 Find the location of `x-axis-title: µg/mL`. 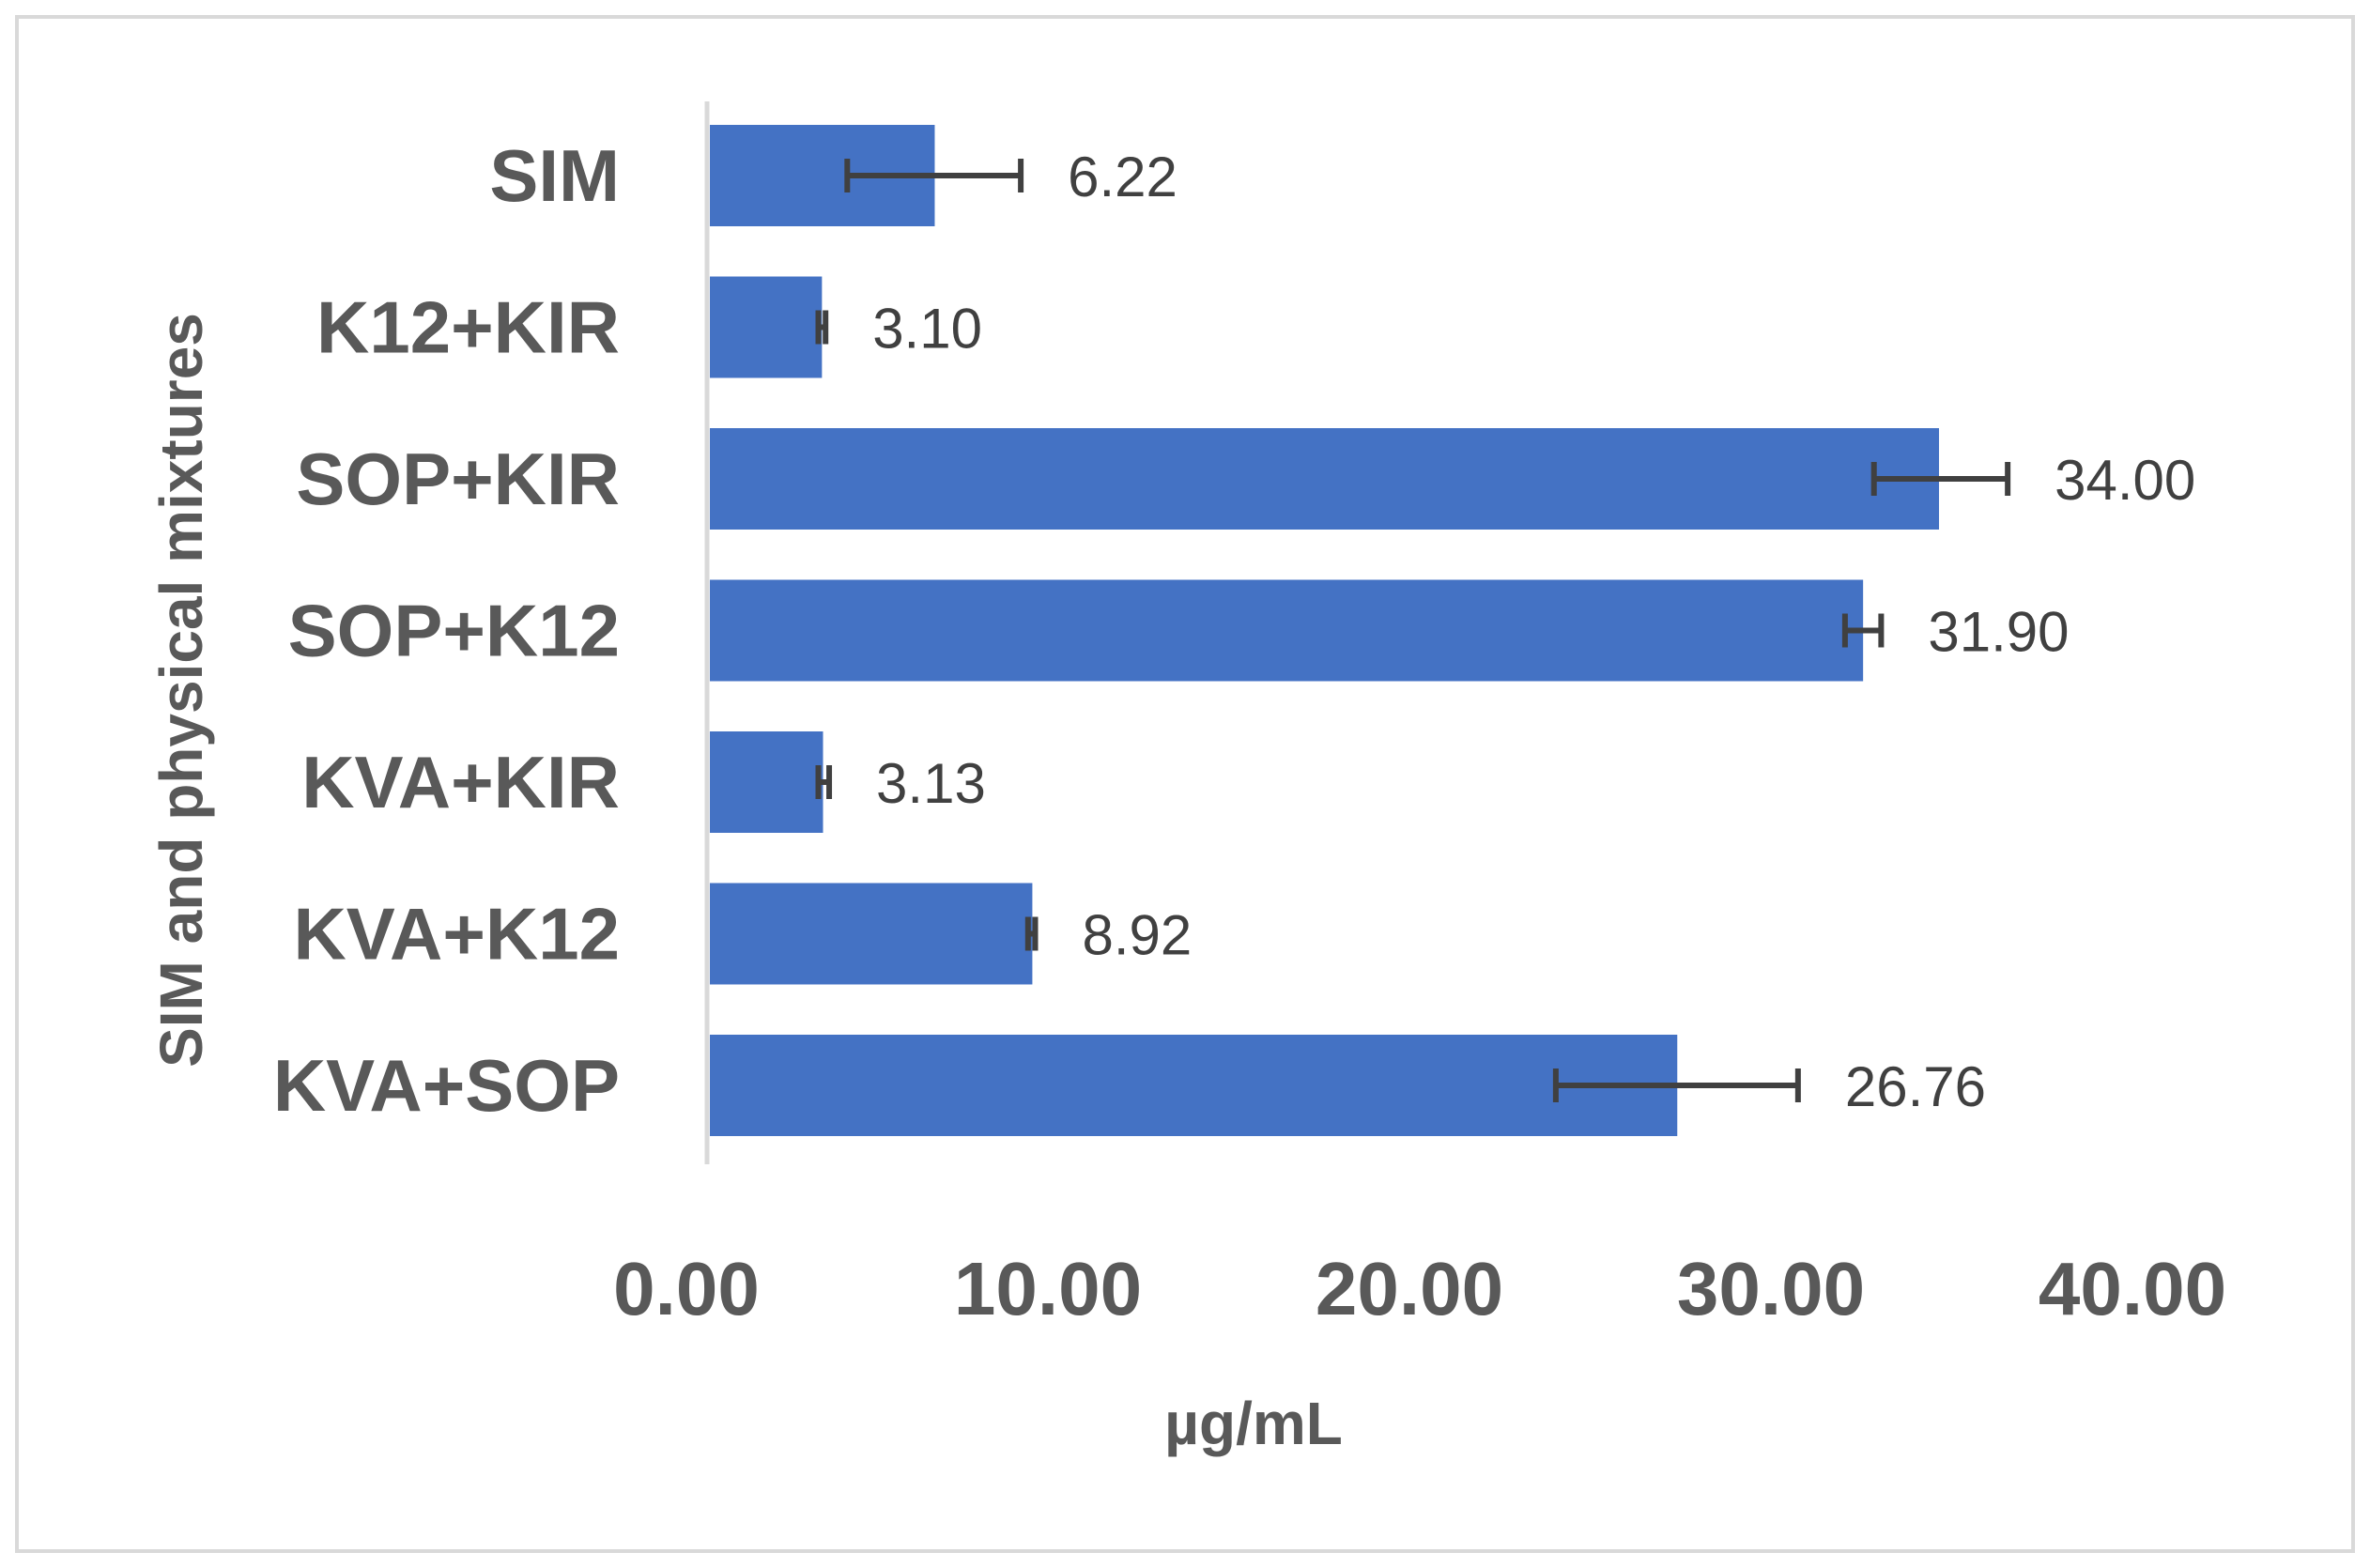

x-axis-title: µg/mL is located at coordinates (1253, 1424).